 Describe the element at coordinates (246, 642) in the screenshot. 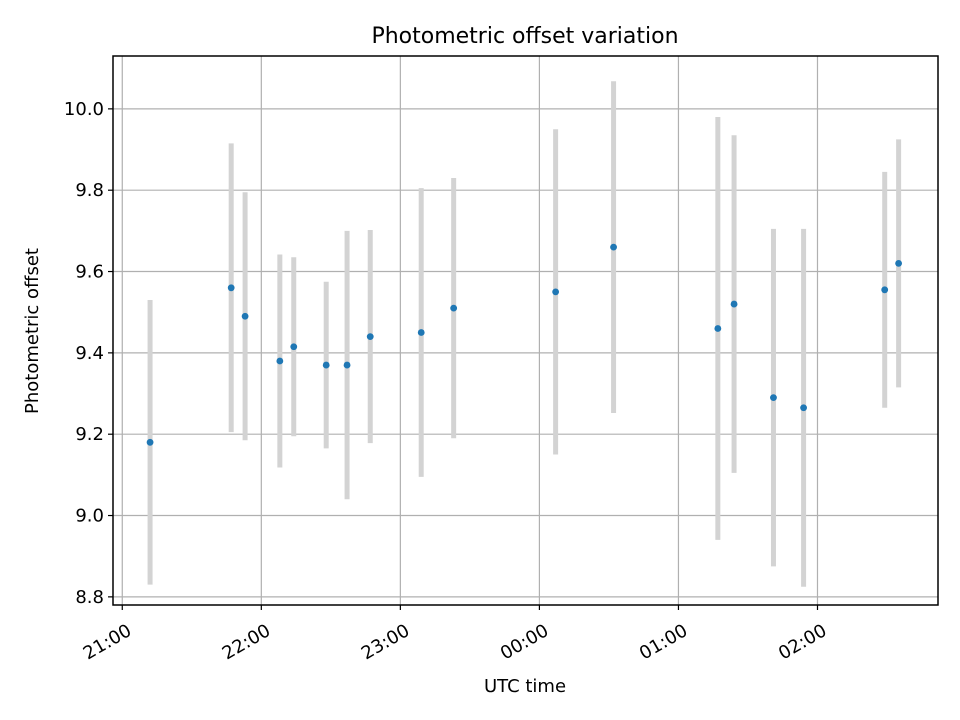

I see `x-tick-label: 22:00` at that location.